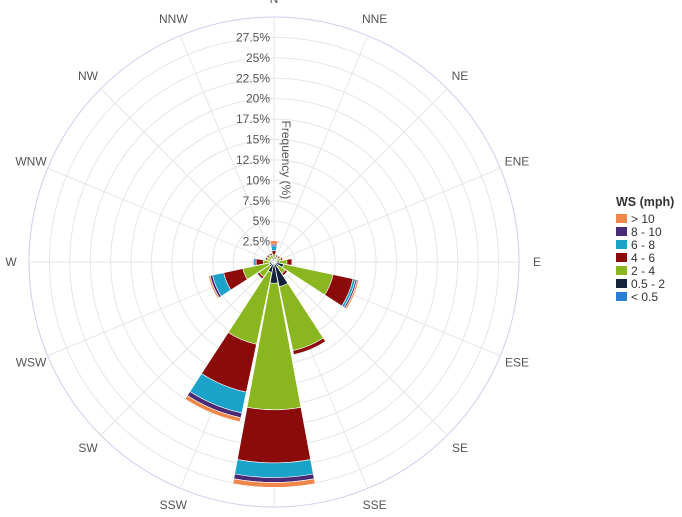 This screenshot has height=517, width=682. Describe the element at coordinates (257, 201) in the screenshot. I see `radial-tick-label: 7.5%` at that location.